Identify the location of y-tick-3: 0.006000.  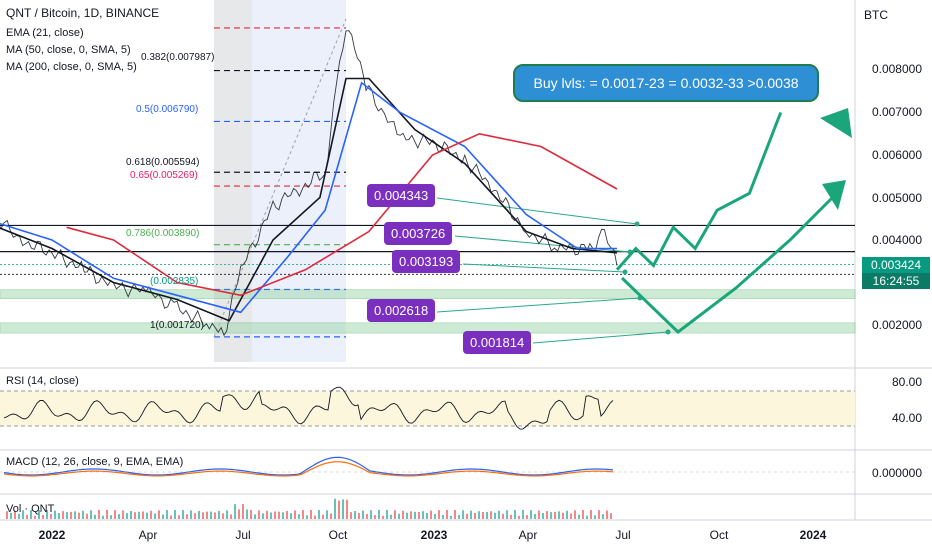
(896, 155).